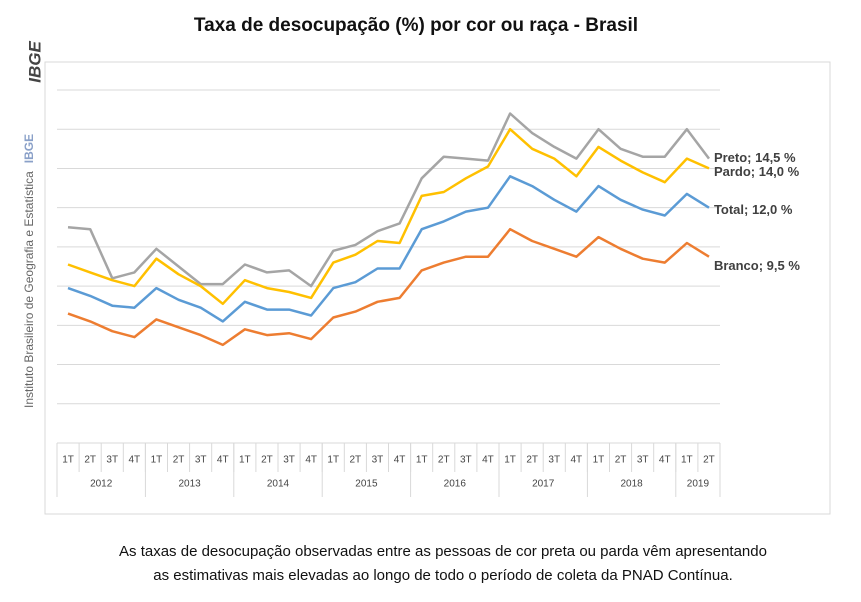  I want to click on year-label: 2013, so click(189, 484).